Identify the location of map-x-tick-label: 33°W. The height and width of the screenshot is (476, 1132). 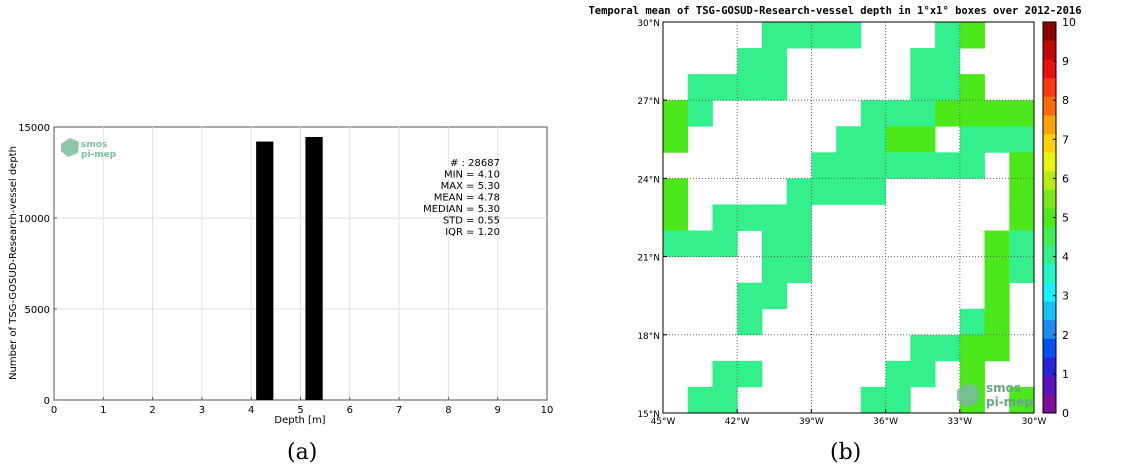
(959, 422).